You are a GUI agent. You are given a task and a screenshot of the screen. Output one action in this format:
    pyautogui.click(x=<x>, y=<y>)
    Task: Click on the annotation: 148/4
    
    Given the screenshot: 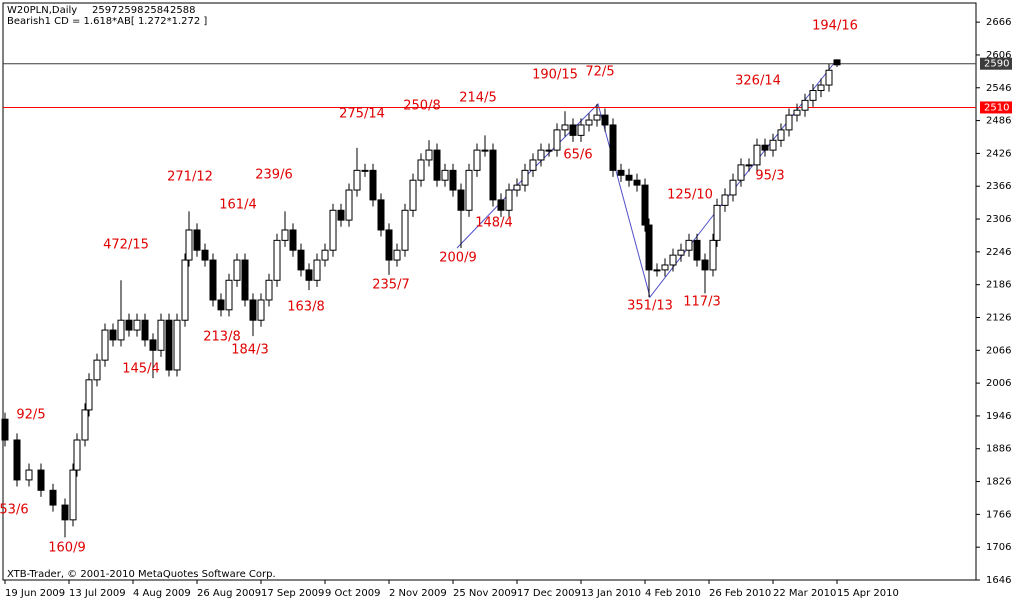 What is the action you would take?
    pyautogui.click(x=493, y=223)
    